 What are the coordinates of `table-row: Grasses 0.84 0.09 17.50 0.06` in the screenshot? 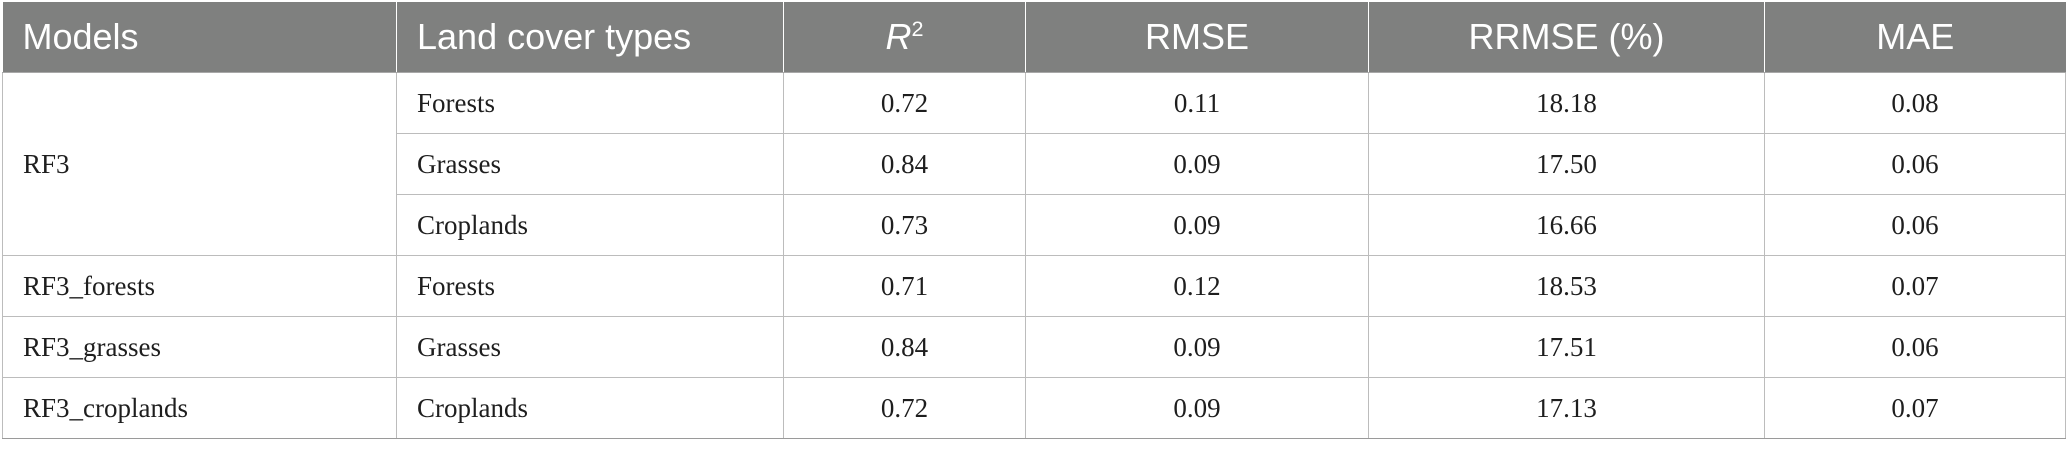 It's located at (1034, 164).